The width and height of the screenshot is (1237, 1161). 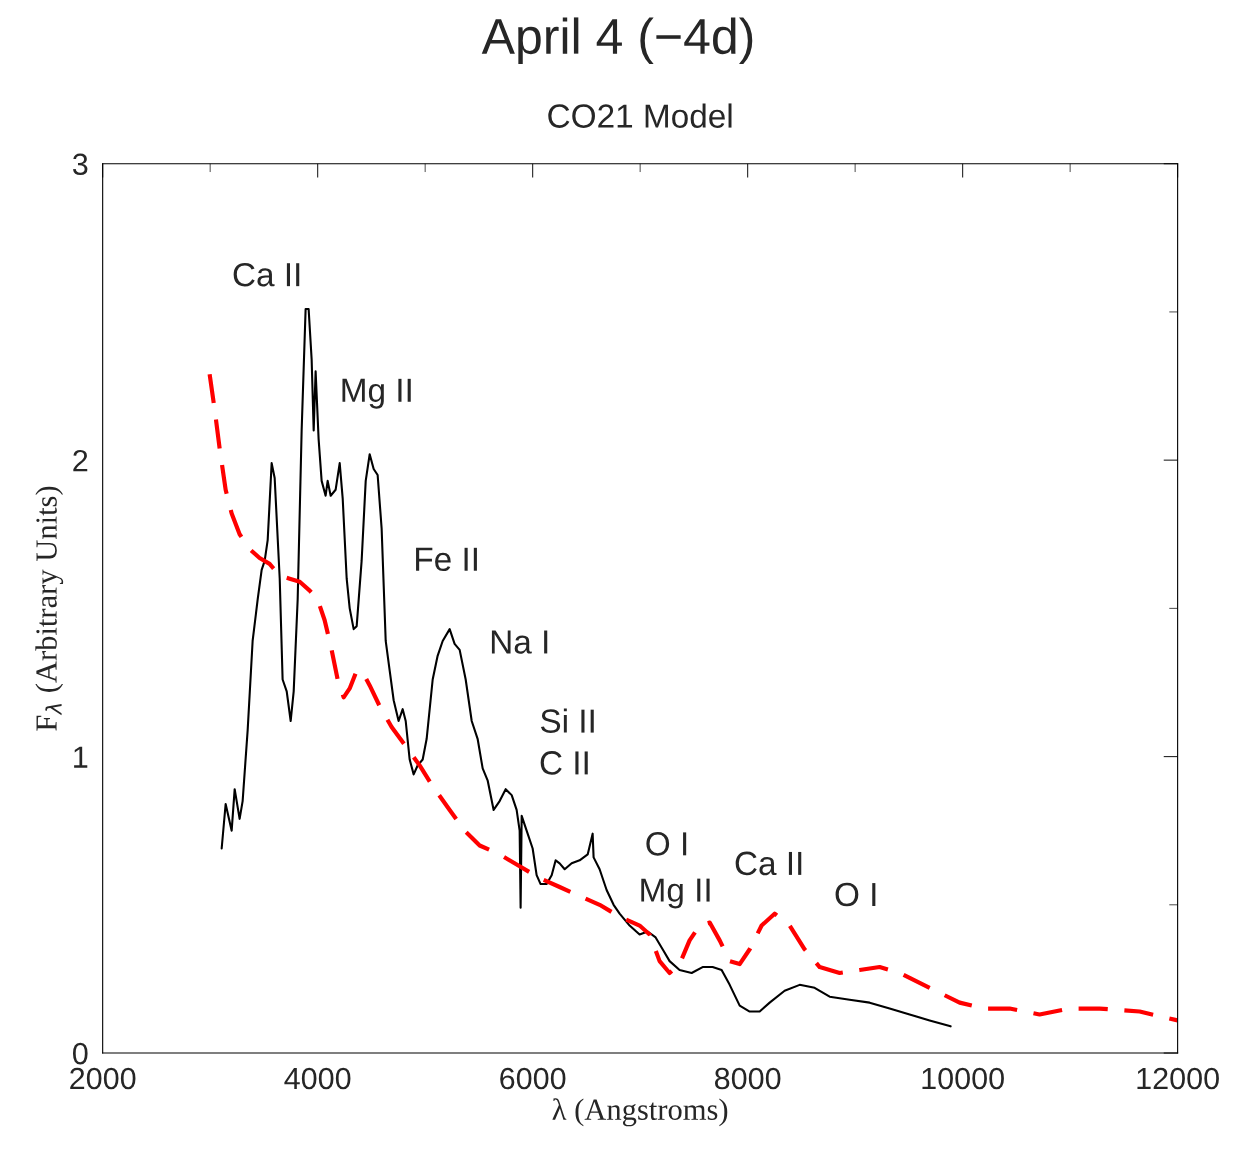 I want to click on x-tick-label: 4000, so click(x=317, y=1078).